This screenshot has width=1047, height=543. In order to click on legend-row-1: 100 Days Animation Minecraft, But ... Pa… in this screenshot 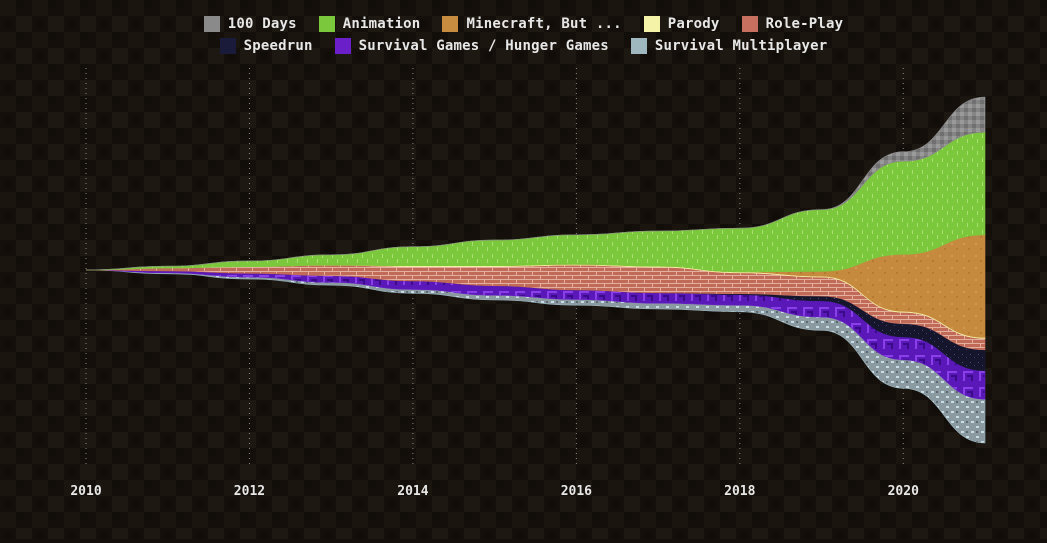, I will do `click(523, 24)`.